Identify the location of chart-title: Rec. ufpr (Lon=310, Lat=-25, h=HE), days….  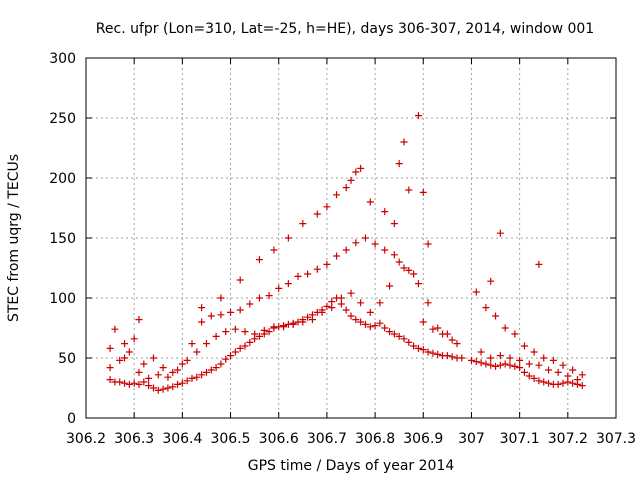
(345, 29).